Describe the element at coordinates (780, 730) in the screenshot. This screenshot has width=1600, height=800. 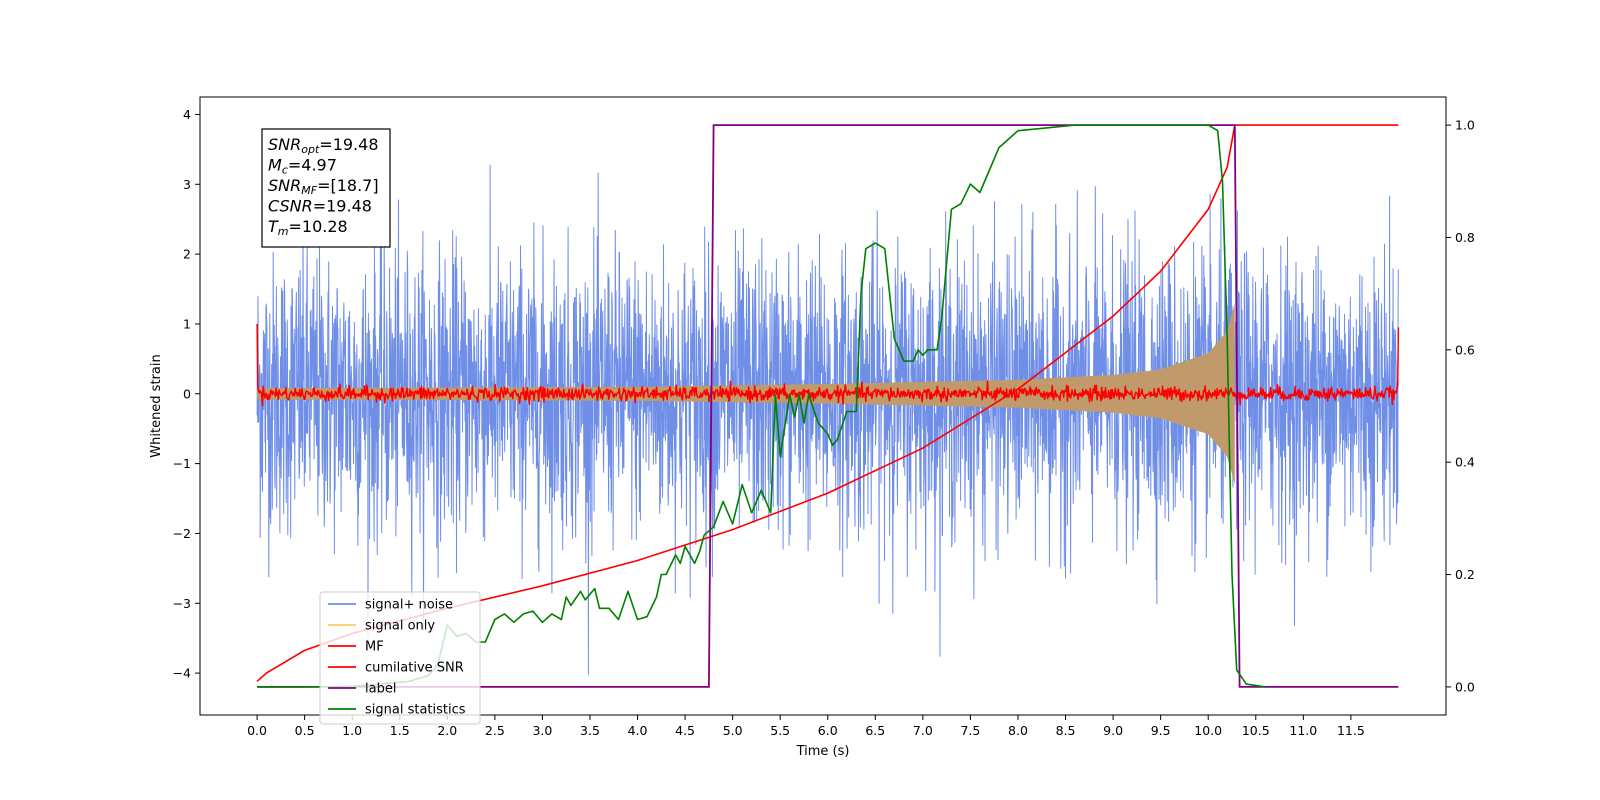
I see `x-tick-label: 5.5` at that location.